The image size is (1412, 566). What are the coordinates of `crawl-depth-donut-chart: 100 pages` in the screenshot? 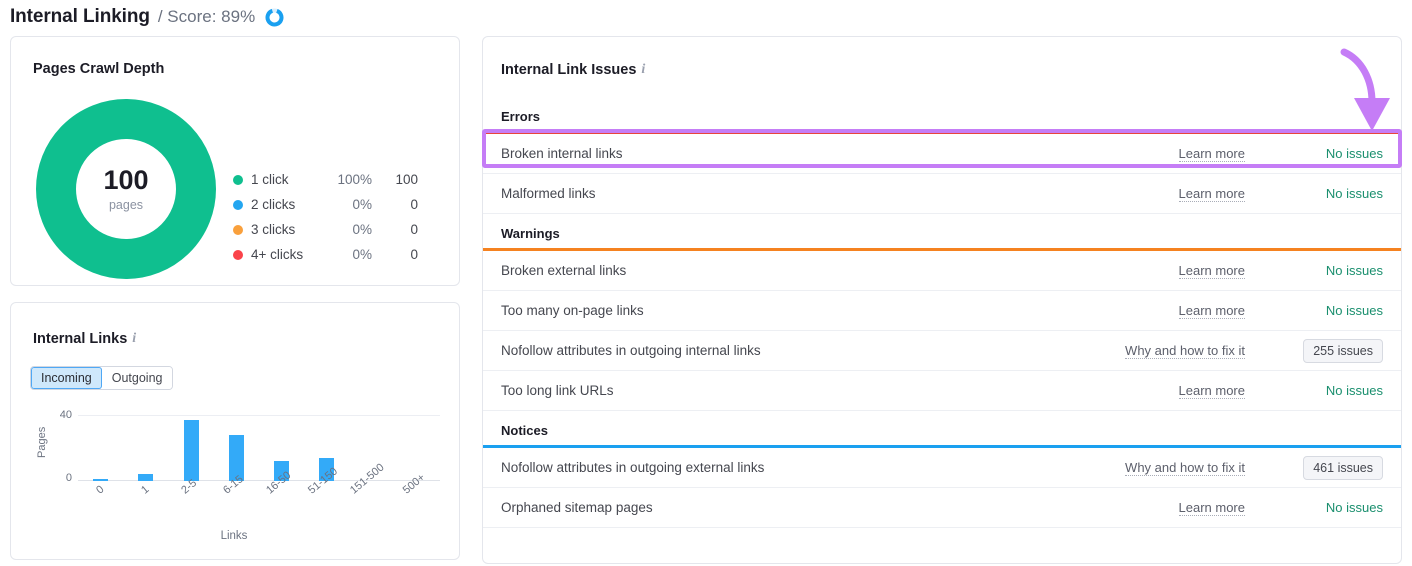 It's located at (126, 189).